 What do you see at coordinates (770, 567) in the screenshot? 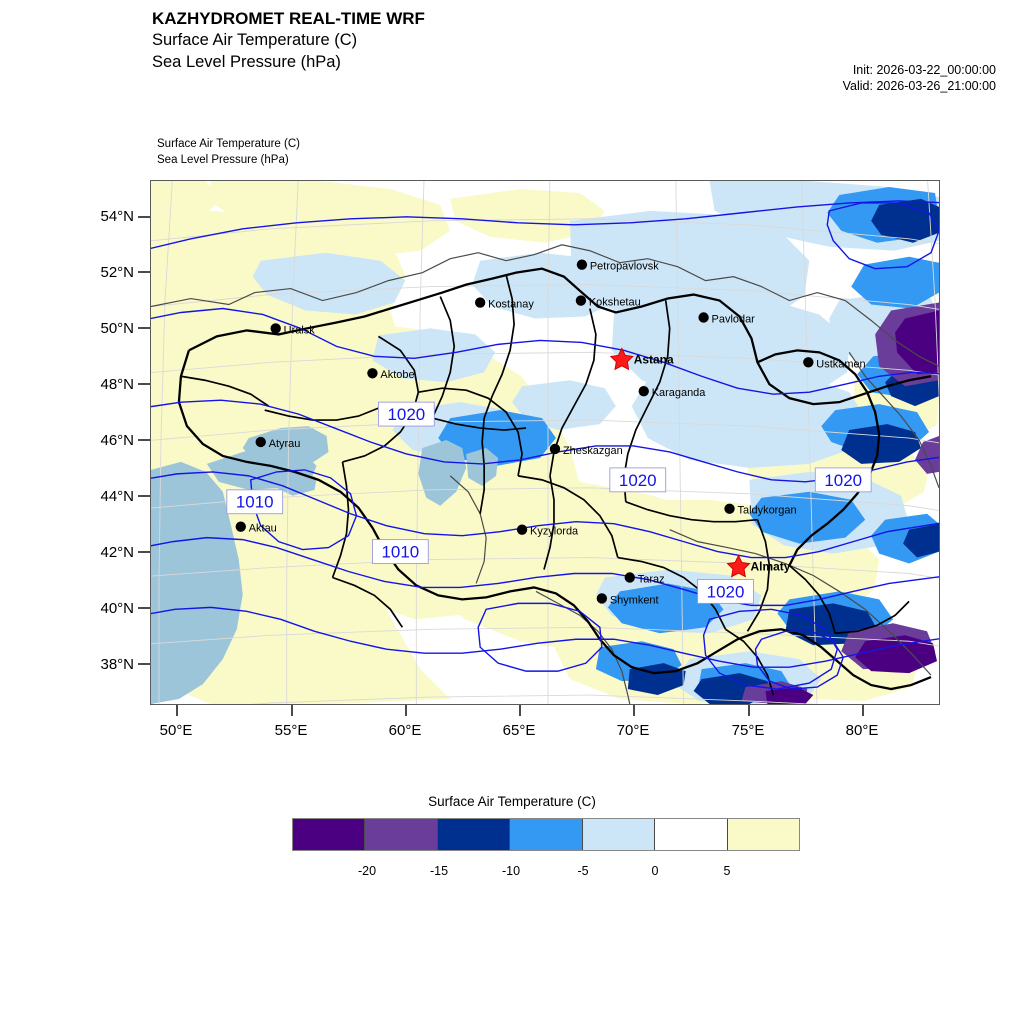
I see `city-label: Almaty` at bounding box center [770, 567].